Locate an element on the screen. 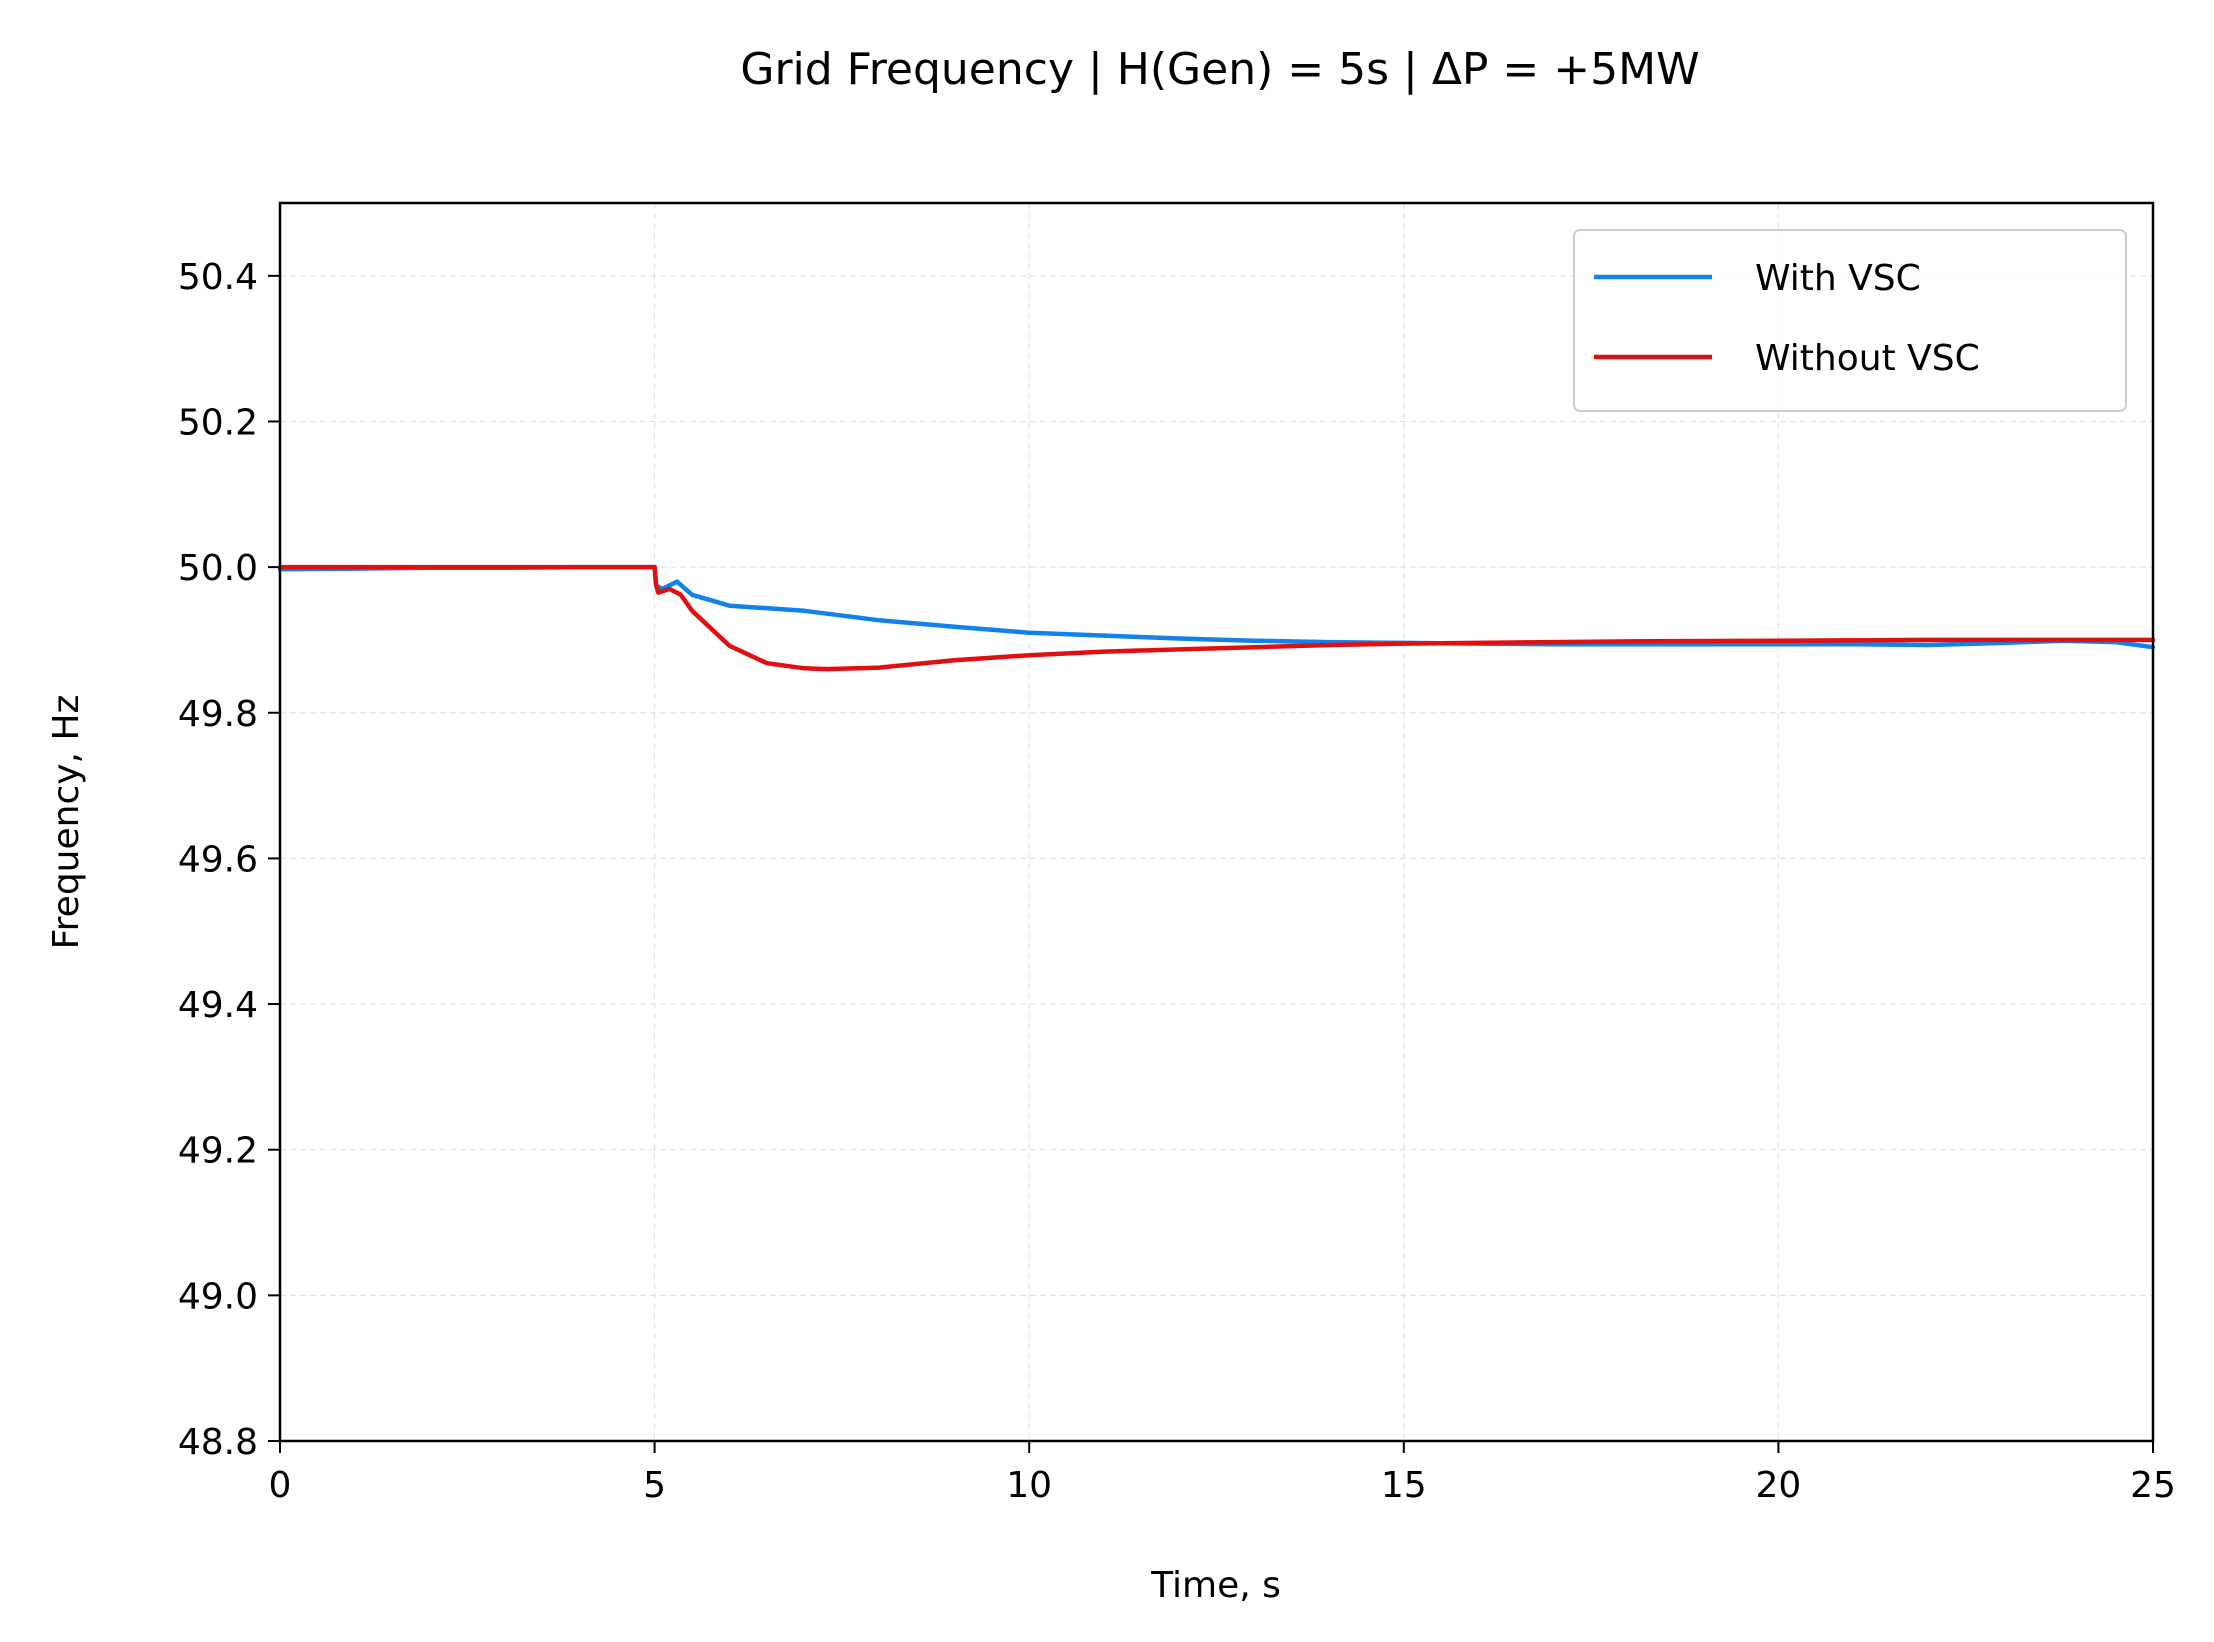 This screenshot has height=1642, width=2214. y-tick-label: 49.6 is located at coordinates (218, 859).